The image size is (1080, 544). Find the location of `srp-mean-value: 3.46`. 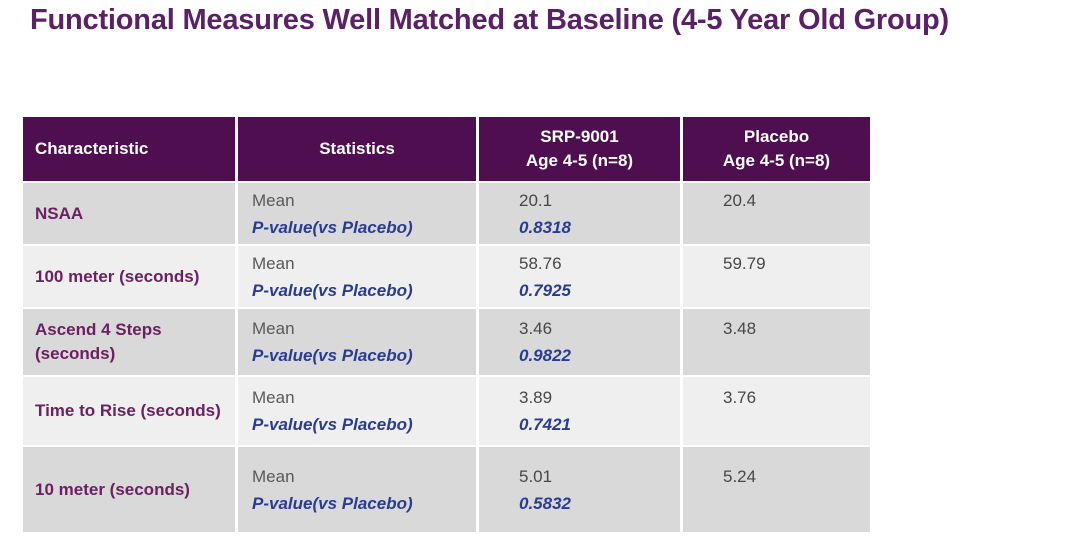

srp-mean-value: 3.46 is located at coordinates (536, 328).